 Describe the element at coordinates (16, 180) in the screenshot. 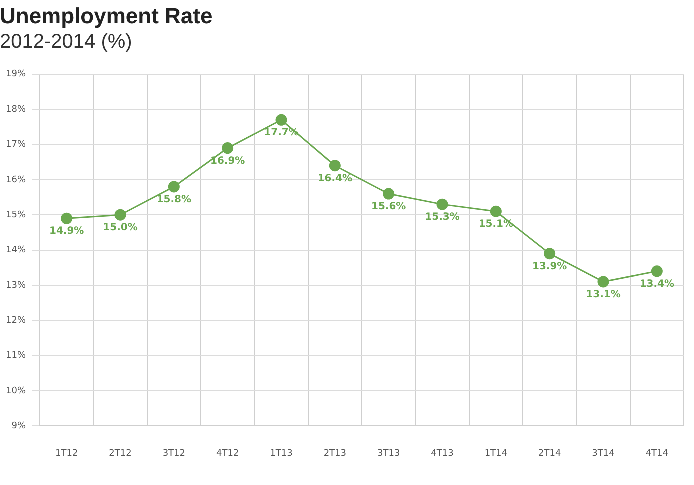

I see `y-tick-label: 16%` at that location.